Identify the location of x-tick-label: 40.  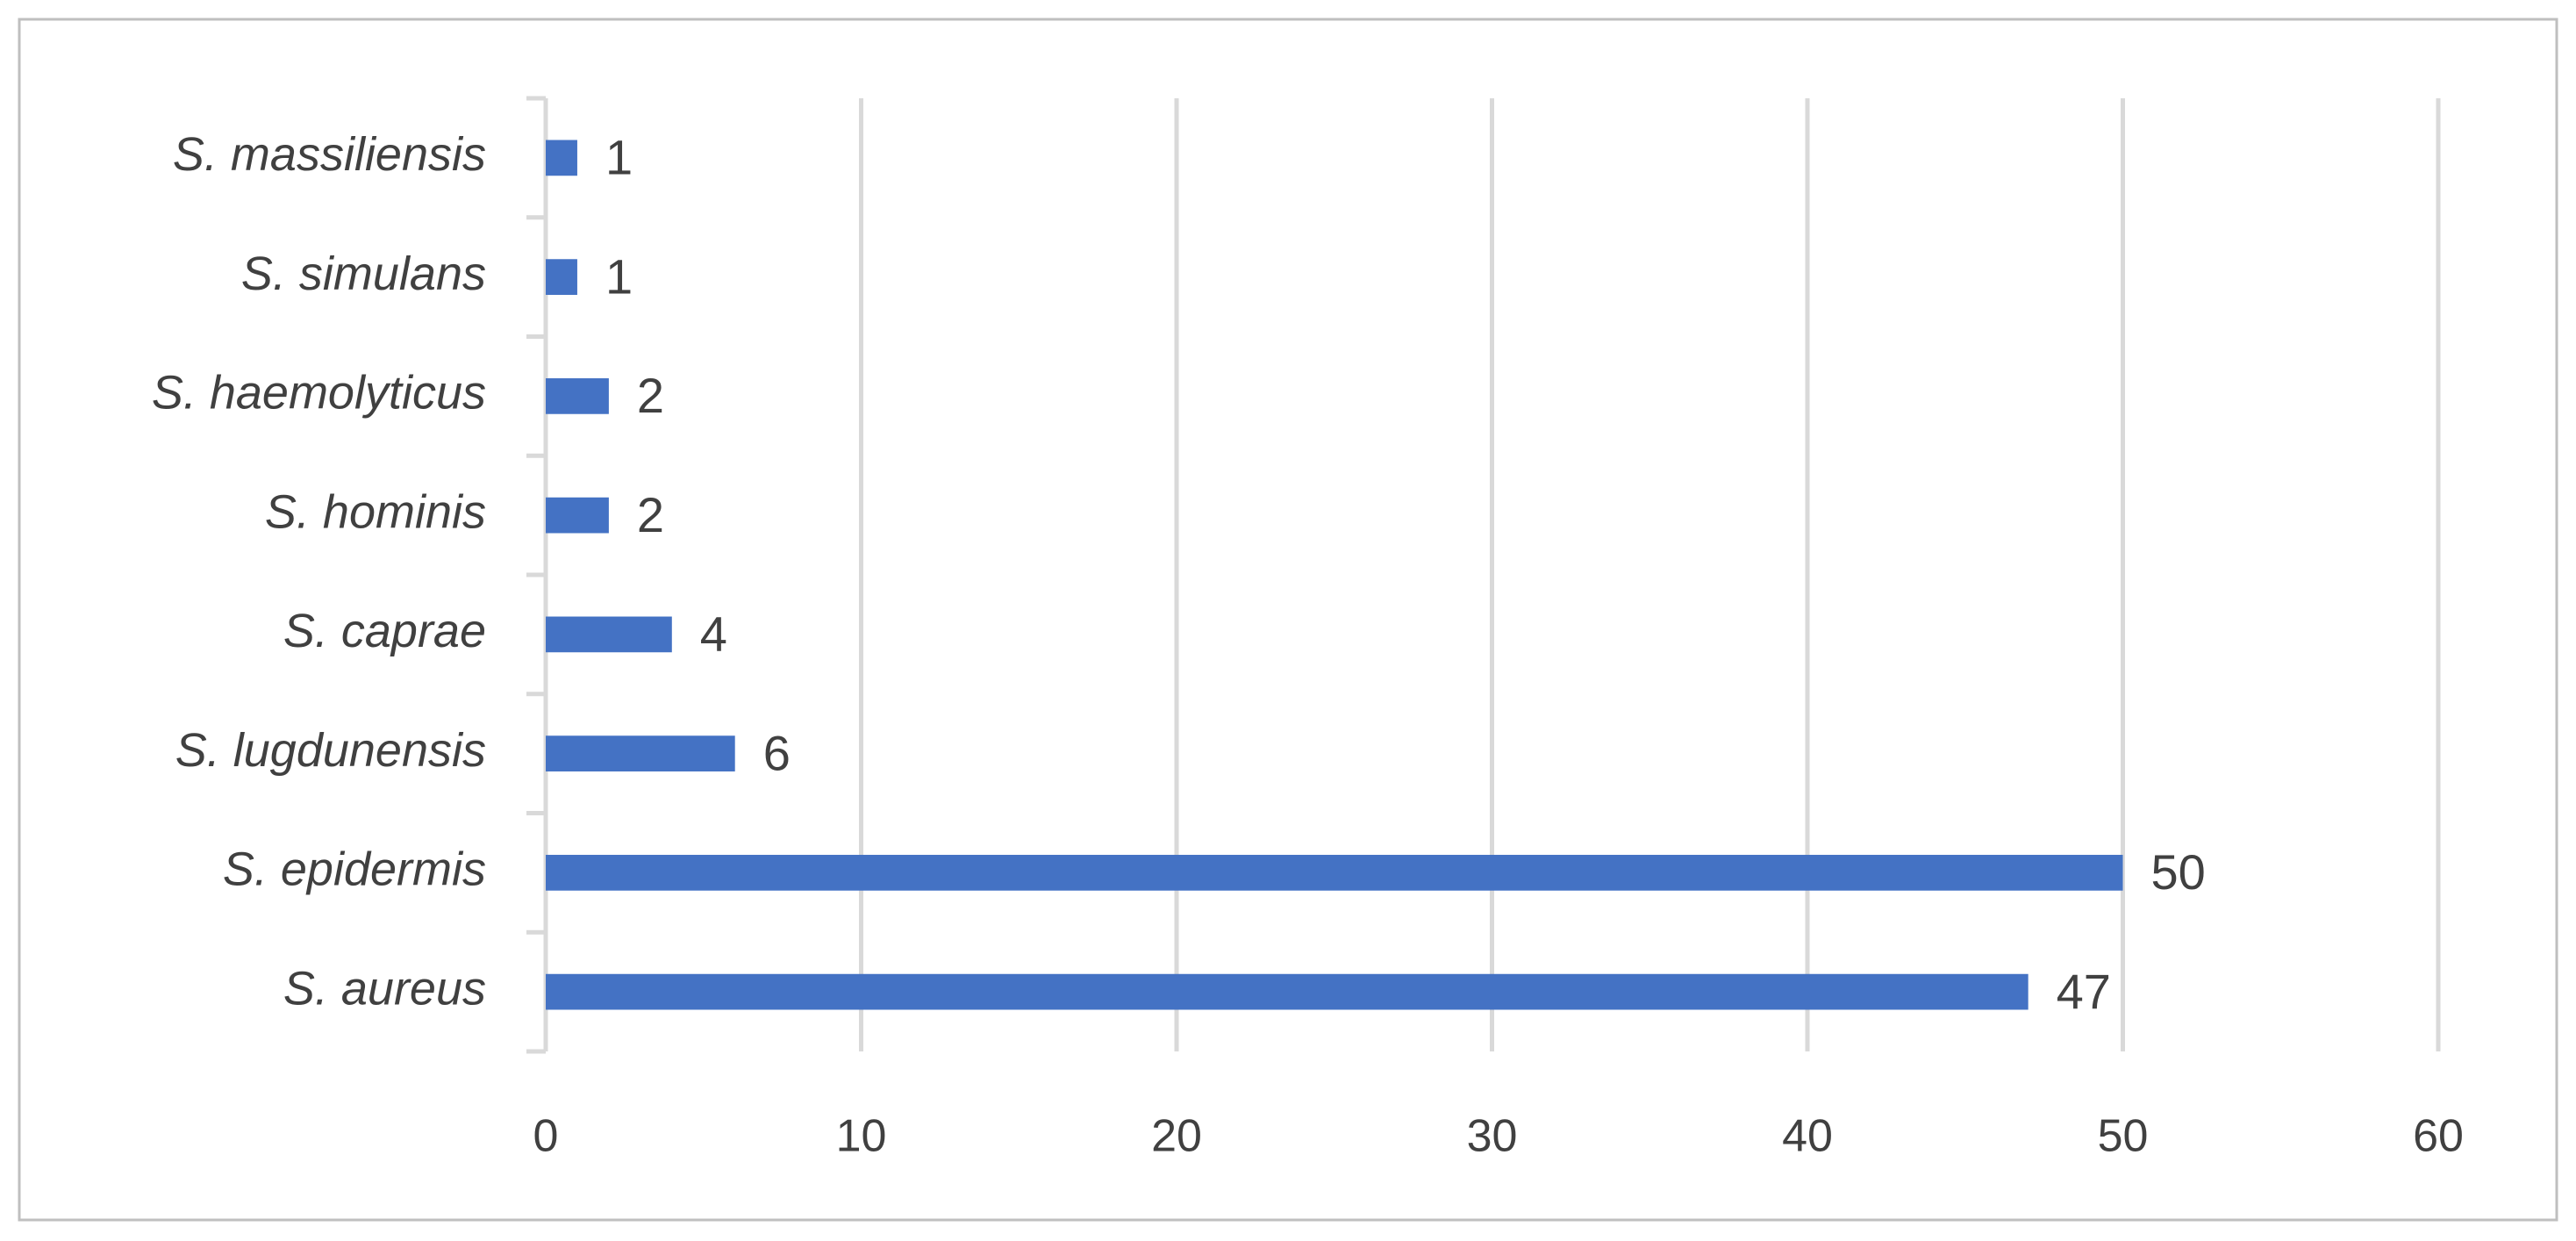
(1807, 1136).